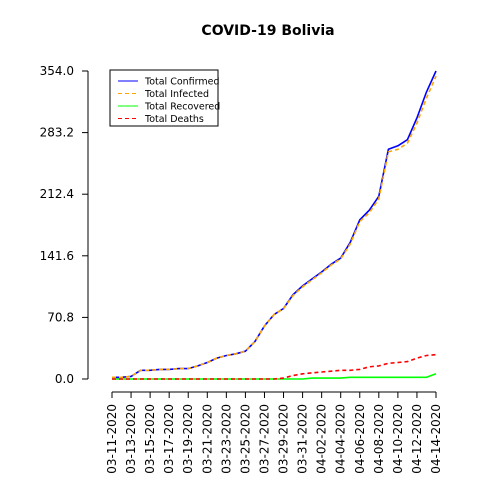 The height and width of the screenshot is (480, 480). What do you see at coordinates (245, 439) in the screenshot?
I see `x-tick-label: 03-25-2020` at bounding box center [245, 439].